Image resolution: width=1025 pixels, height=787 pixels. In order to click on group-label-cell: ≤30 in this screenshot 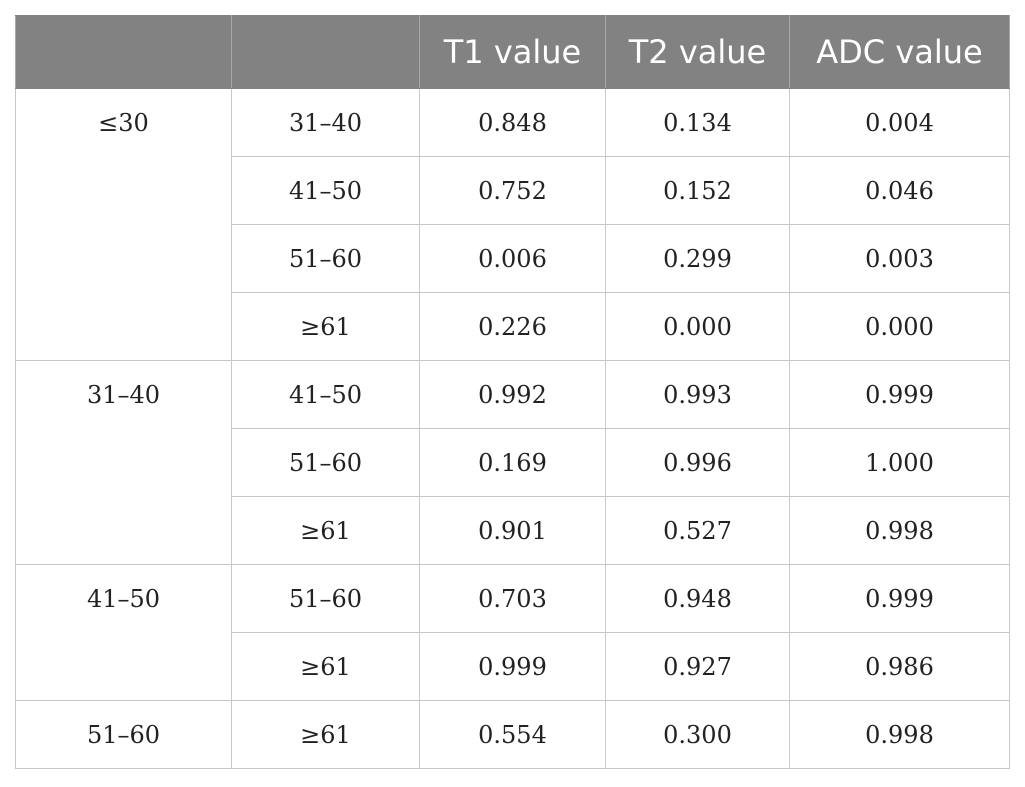, I will do `click(123, 224)`.